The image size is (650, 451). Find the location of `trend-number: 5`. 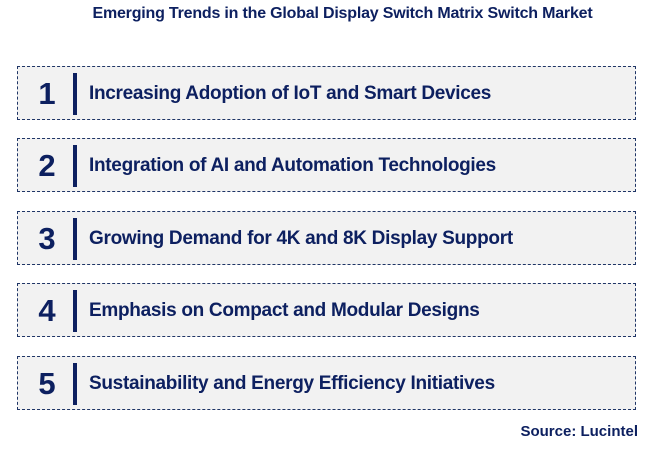

trend-number: 5 is located at coordinates (47, 383).